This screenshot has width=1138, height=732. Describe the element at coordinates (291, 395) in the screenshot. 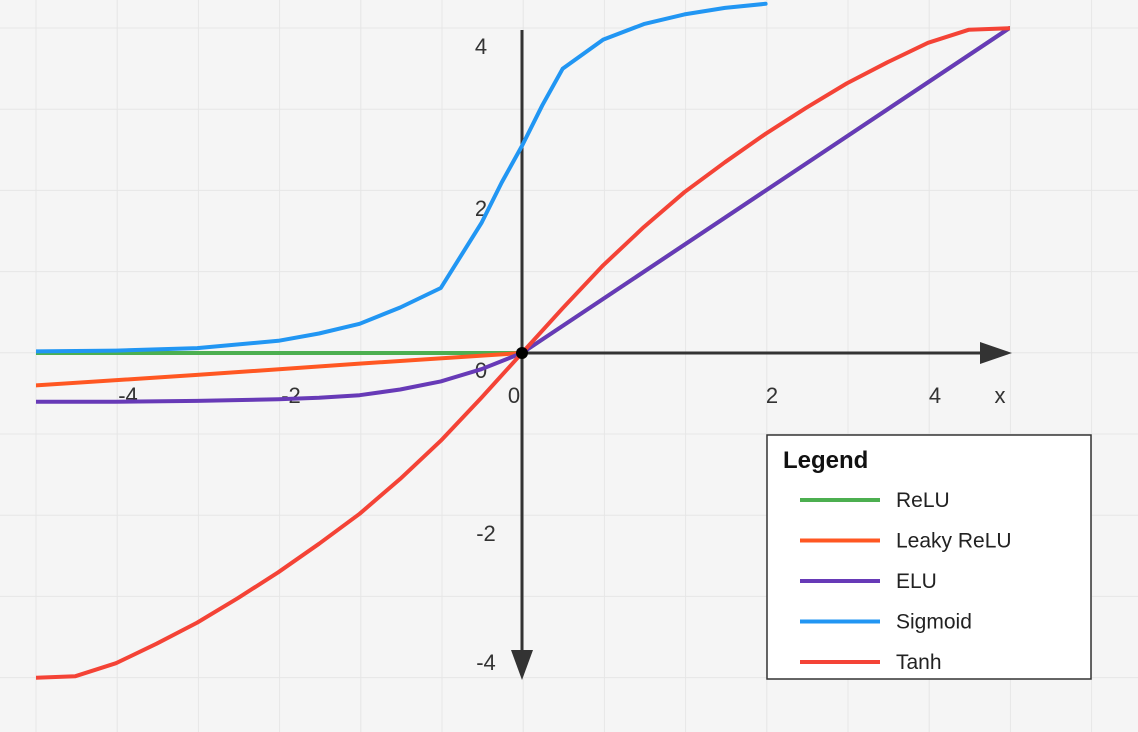

I see `x-tick-label: -2` at that location.